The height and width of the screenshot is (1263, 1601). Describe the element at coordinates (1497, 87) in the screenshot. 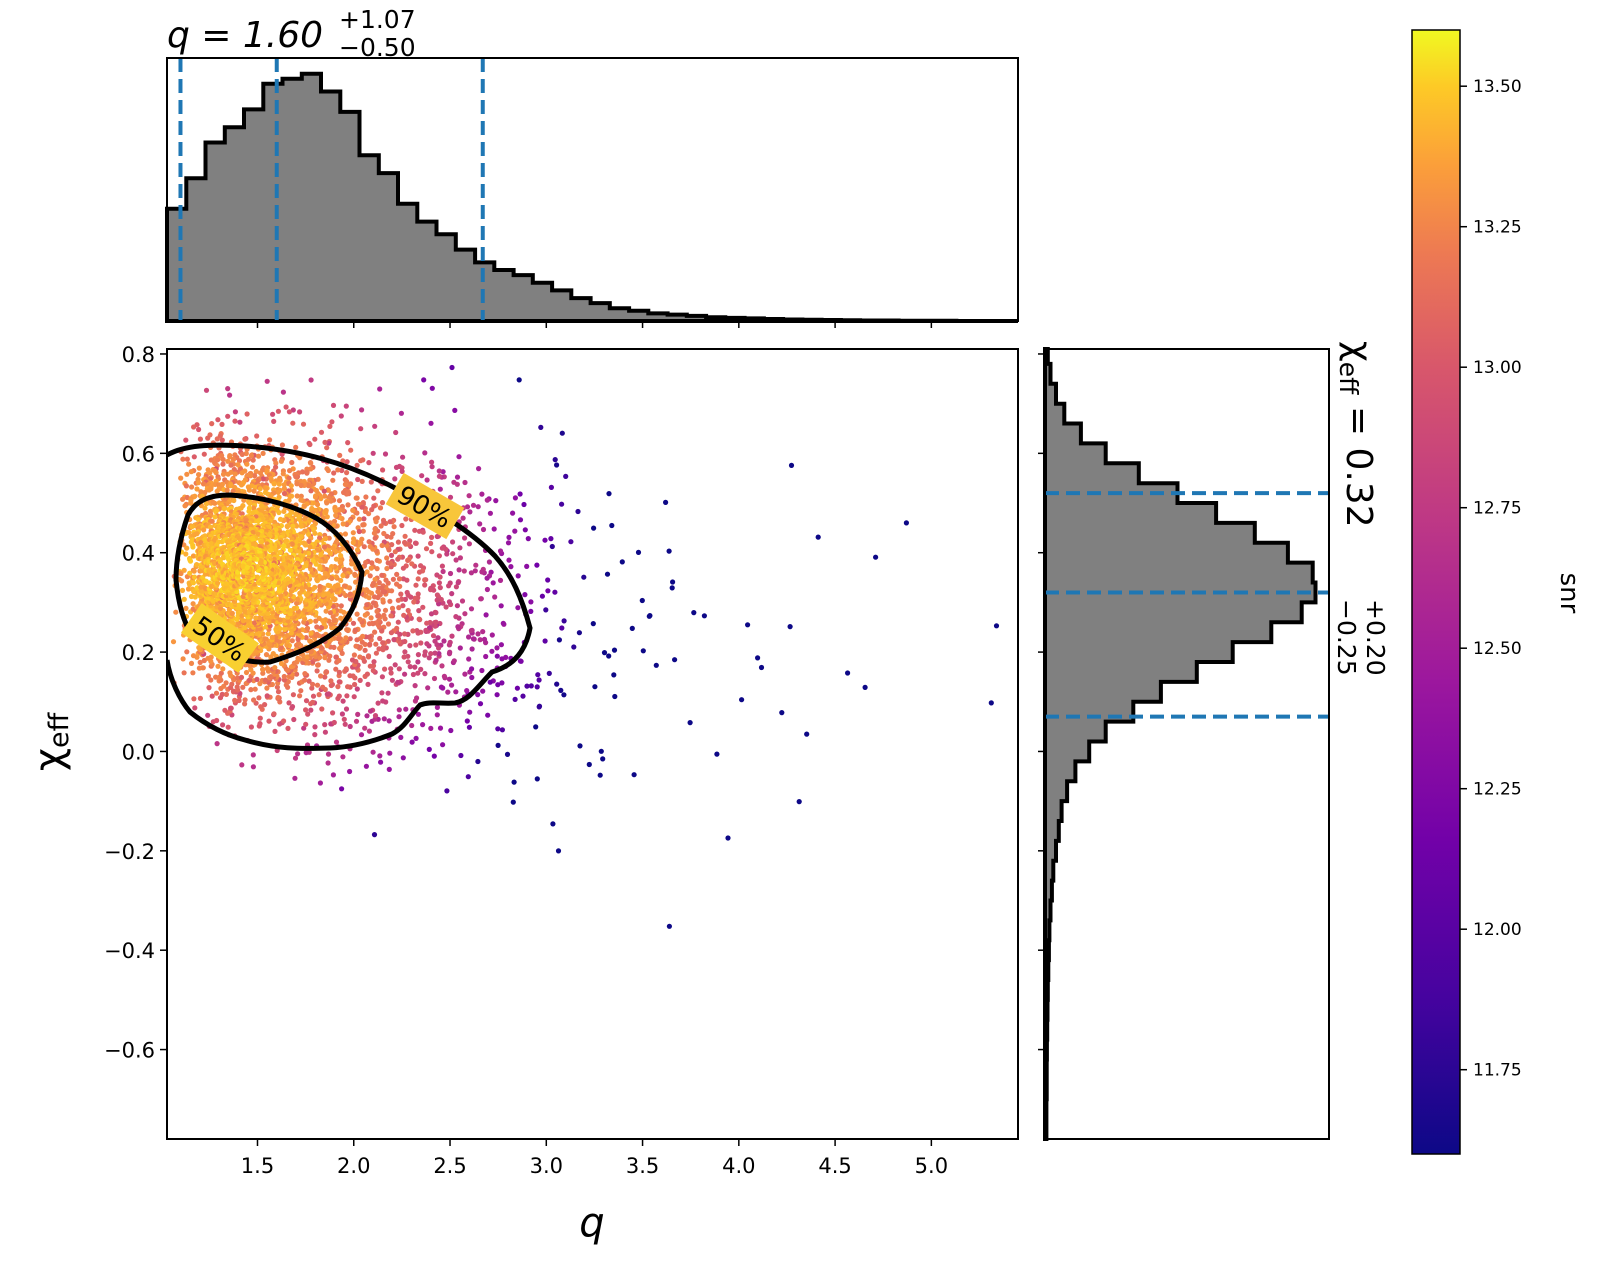

I see `colorbar-tick-label: 13.50` at that location.